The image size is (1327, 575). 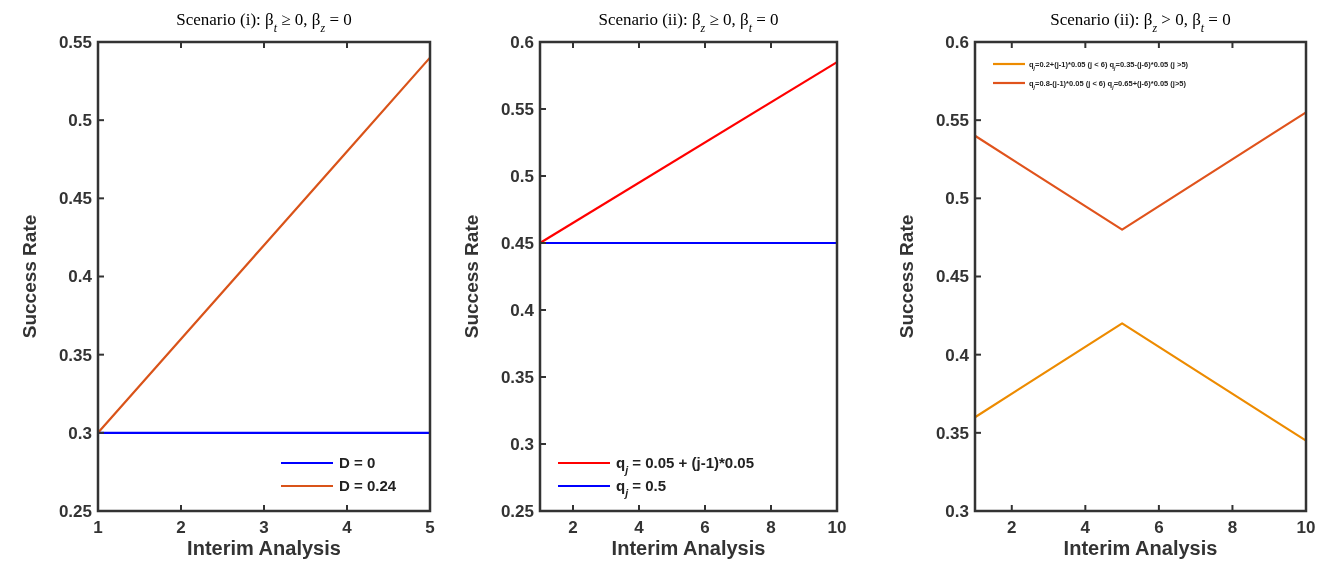 What do you see at coordinates (430, 527) in the screenshot?
I see `x-tick-label: 5` at bounding box center [430, 527].